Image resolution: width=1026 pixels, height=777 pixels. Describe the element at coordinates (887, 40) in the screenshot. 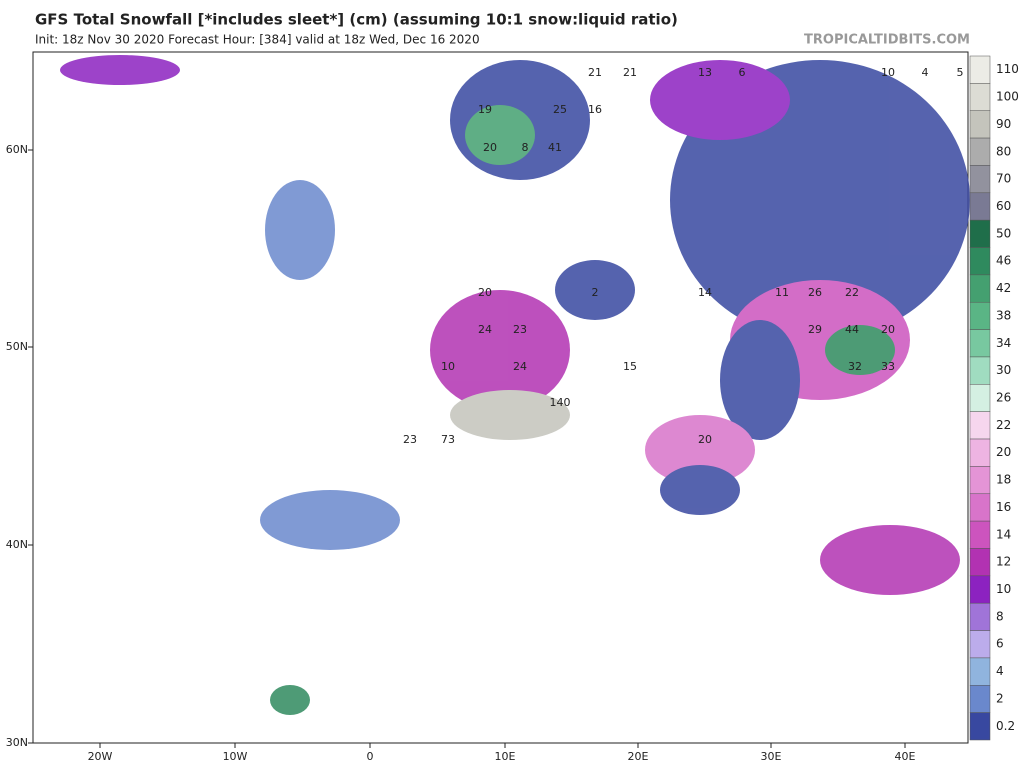

I see `brand: TROPICALTIDBITS.COM` at that location.